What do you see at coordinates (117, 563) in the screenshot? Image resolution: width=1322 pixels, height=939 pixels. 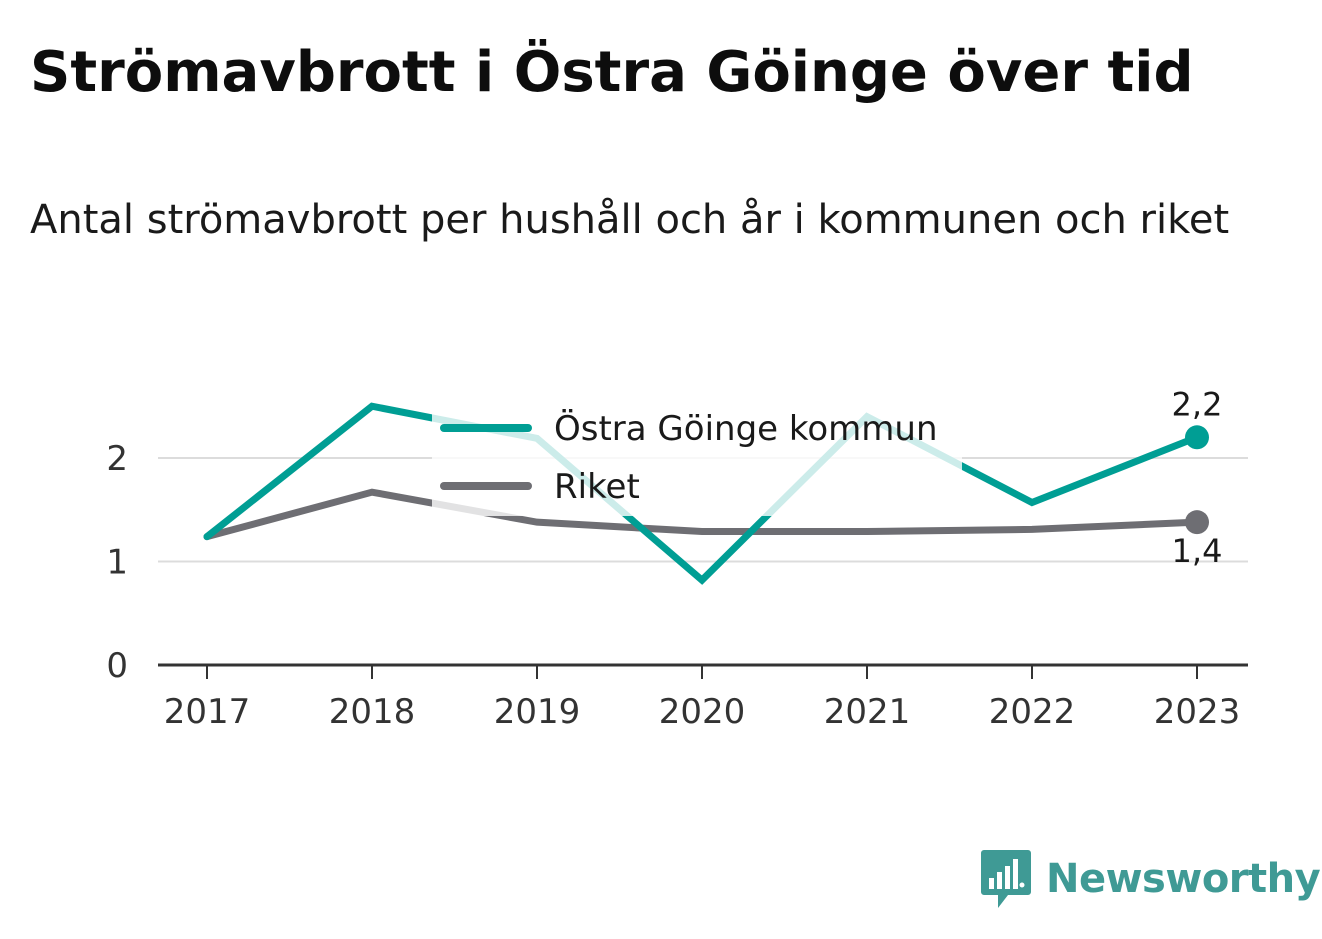 I see `y-tick-label: 1` at bounding box center [117, 563].